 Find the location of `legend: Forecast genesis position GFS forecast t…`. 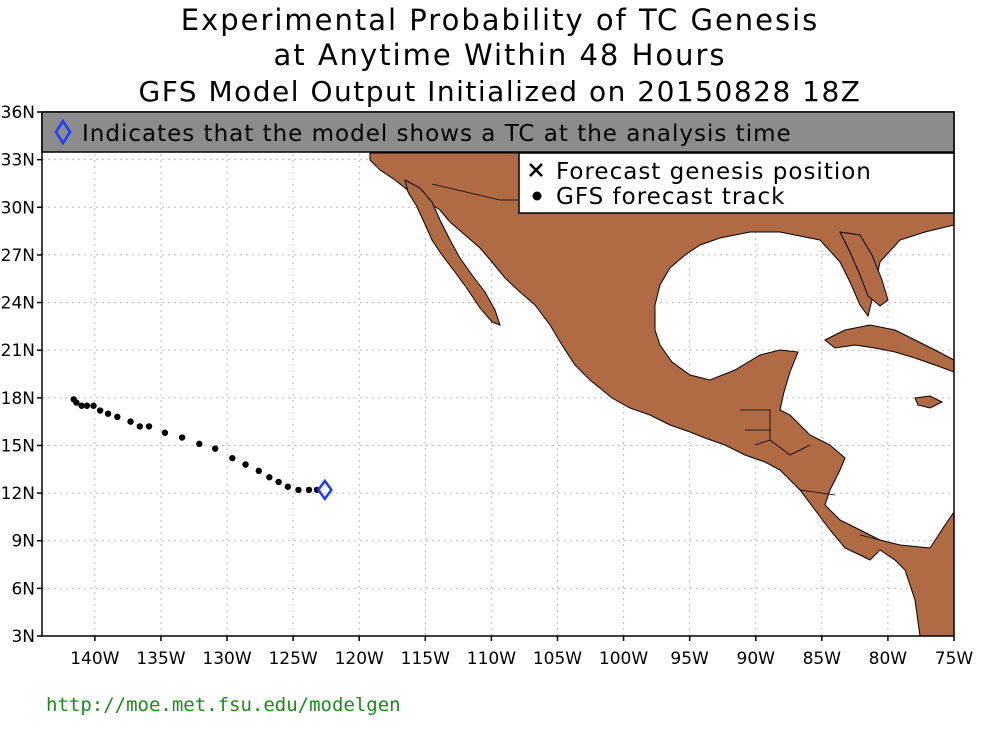

legend: Forecast genesis position GFS forecast t… is located at coordinates (736, 183).